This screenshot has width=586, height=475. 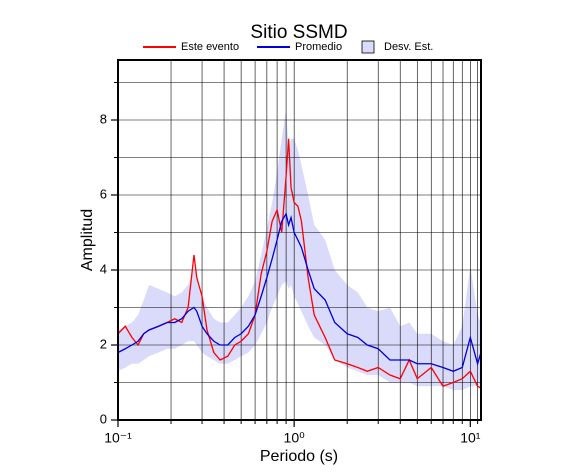 I want to click on legend-label: Promedio, so click(x=318, y=47).